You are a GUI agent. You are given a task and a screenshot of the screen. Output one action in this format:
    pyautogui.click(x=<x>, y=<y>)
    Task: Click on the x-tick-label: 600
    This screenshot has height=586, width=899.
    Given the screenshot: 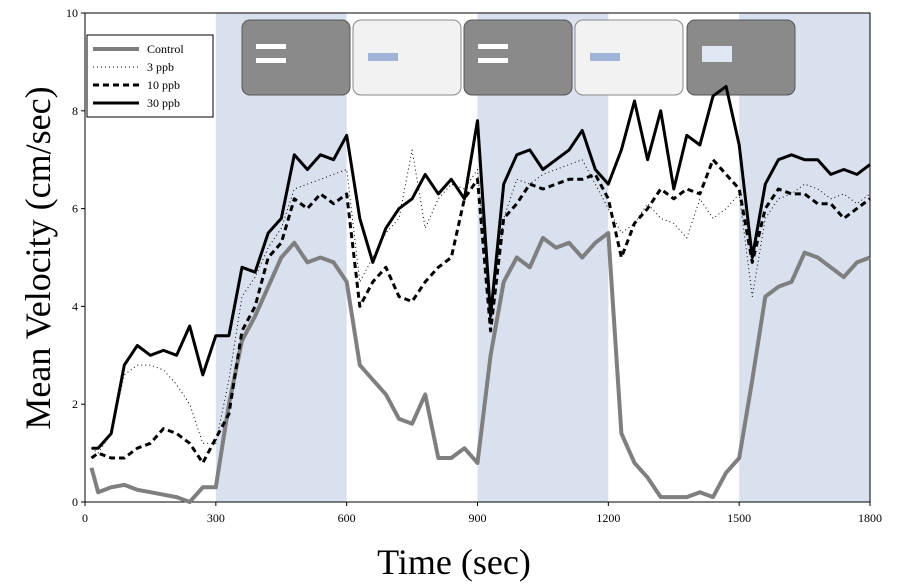 What is the action you would take?
    pyautogui.click(x=347, y=518)
    